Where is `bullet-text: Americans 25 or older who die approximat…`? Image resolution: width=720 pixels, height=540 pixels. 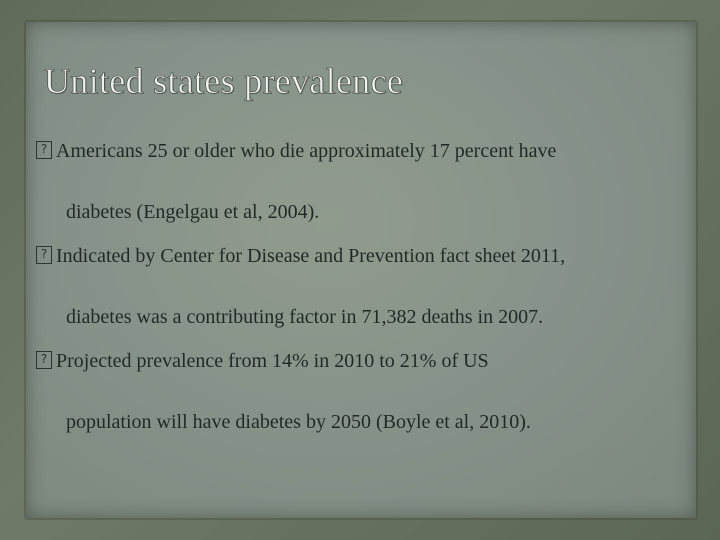 bullet-text: Americans 25 or older who die approximat… is located at coordinates (306, 151).